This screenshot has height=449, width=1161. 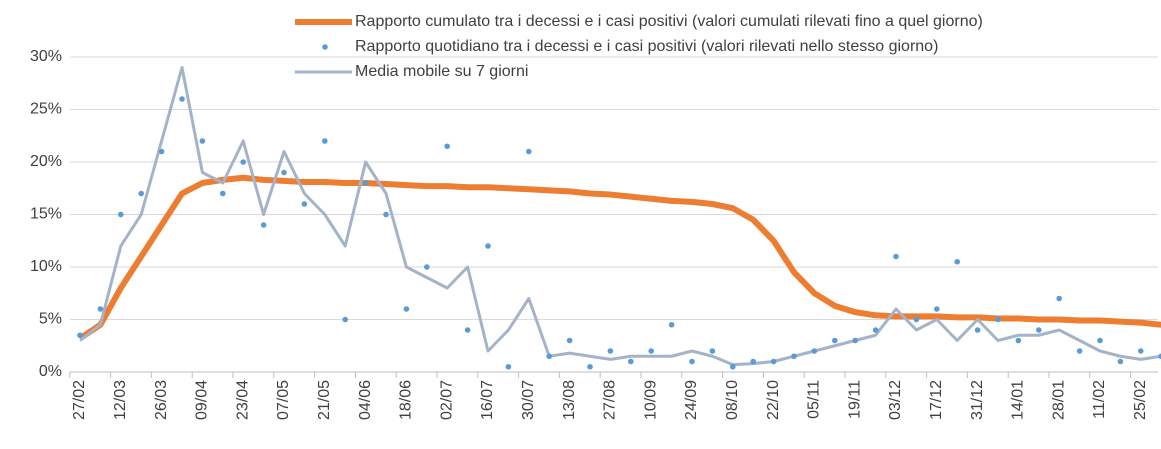 I want to click on x-tick-label: 03/12, so click(x=895, y=400).